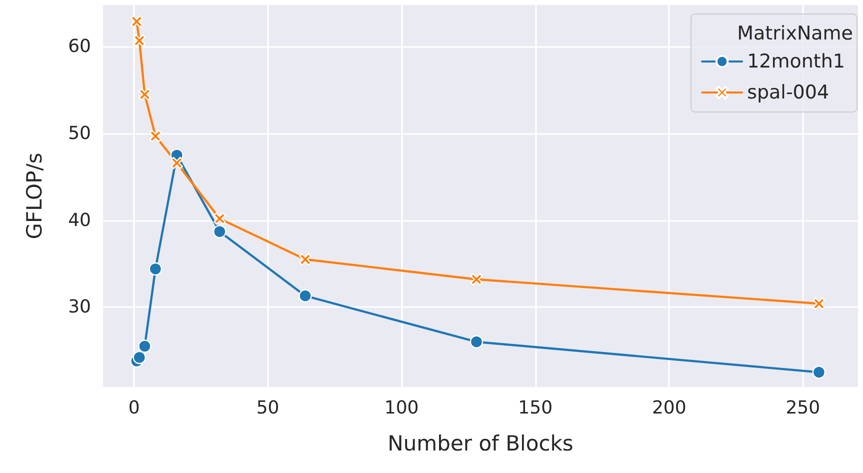  What do you see at coordinates (481, 444) in the screenshot?
I see `x-axis-title: Number of Blocks` at bounding box center [481, 444].